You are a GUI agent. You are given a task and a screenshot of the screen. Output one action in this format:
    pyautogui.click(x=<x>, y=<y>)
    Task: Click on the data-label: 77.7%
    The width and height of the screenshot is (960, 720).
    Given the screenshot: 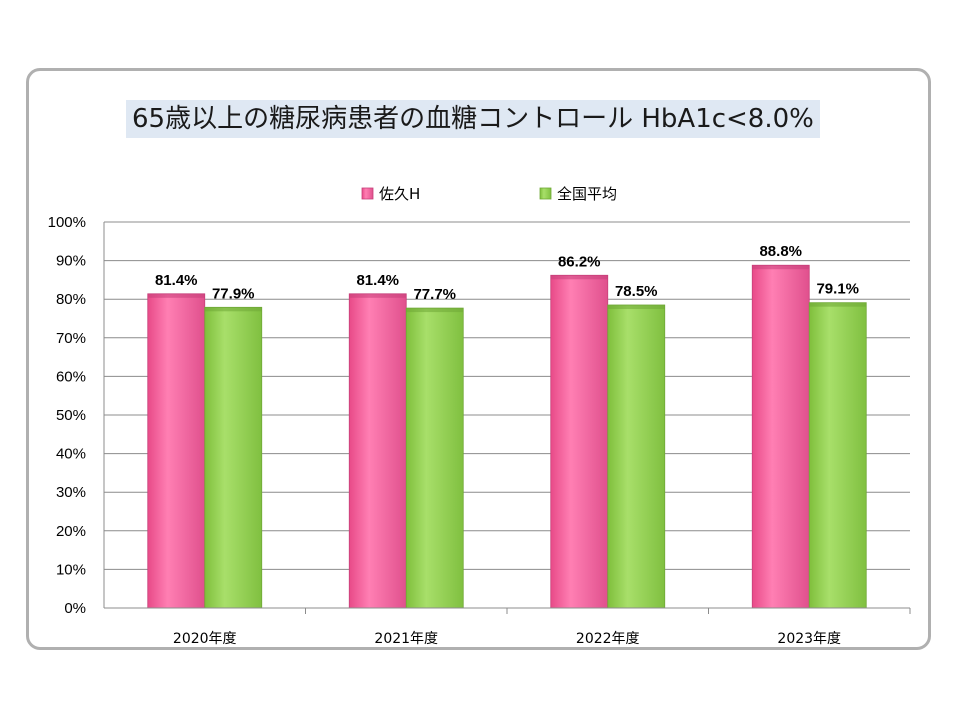 What is the action you would take?
    pyautogui.click(x=434, y=294)
    